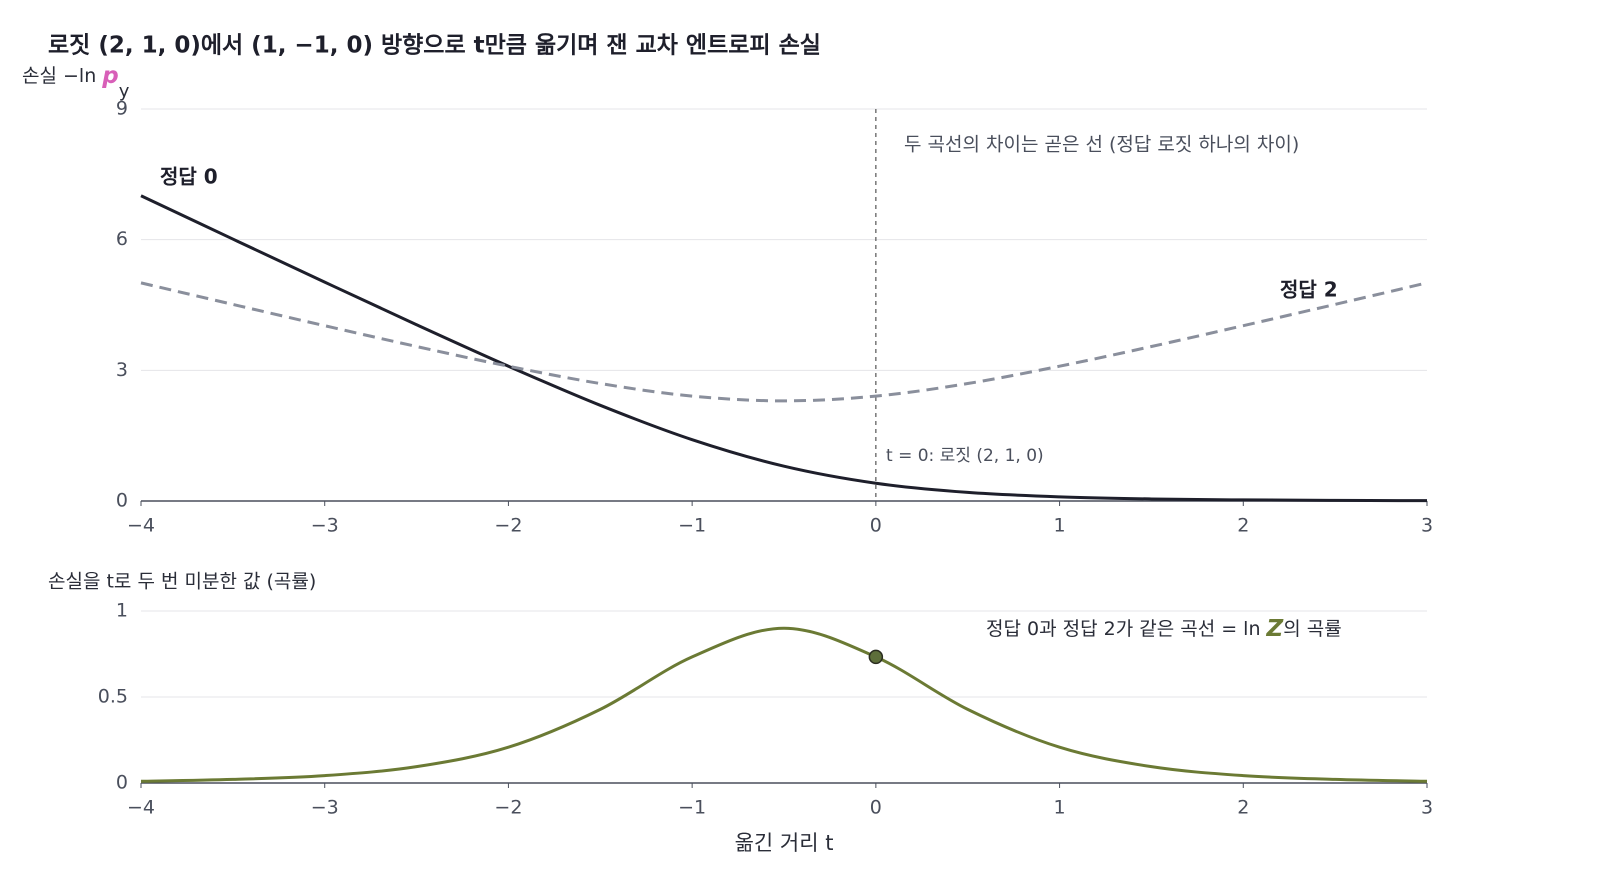  I want to click on y-tick-label: 0.5, so click(113, 697).